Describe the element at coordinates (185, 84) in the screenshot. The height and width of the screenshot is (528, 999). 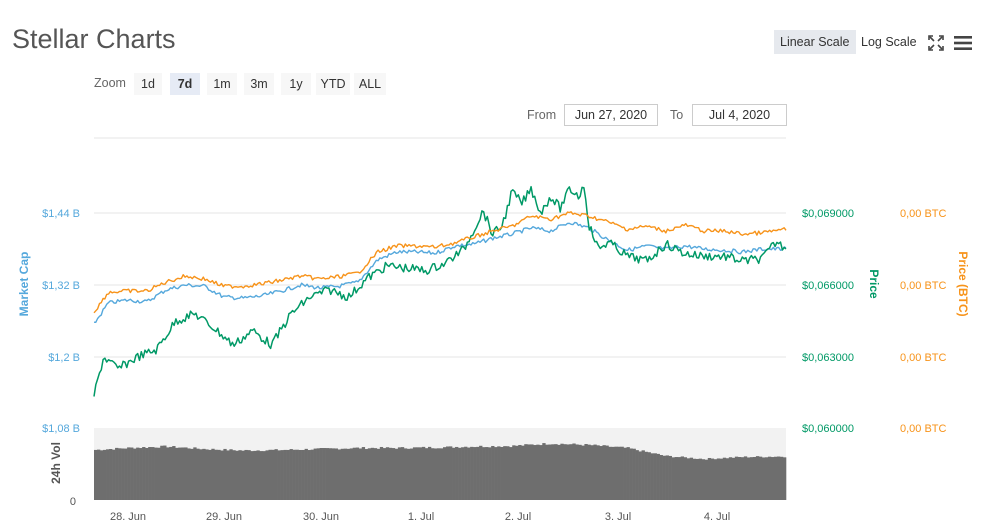
I see `zoom-7d-button: 7d` at that location.